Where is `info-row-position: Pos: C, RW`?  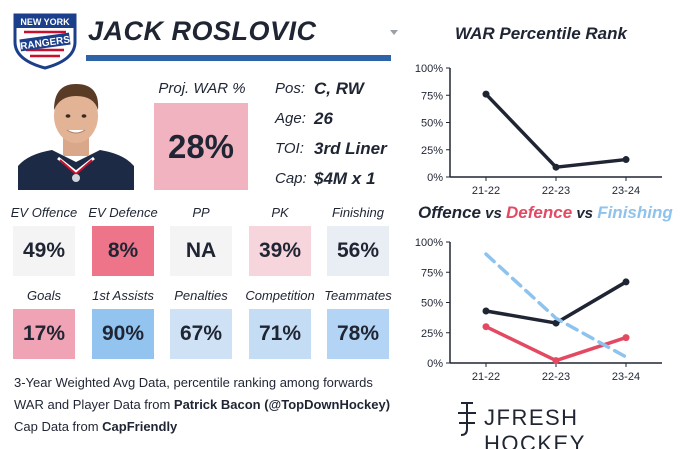 info-row-position: Pos: C, RW is located at coordinates (340, 90).